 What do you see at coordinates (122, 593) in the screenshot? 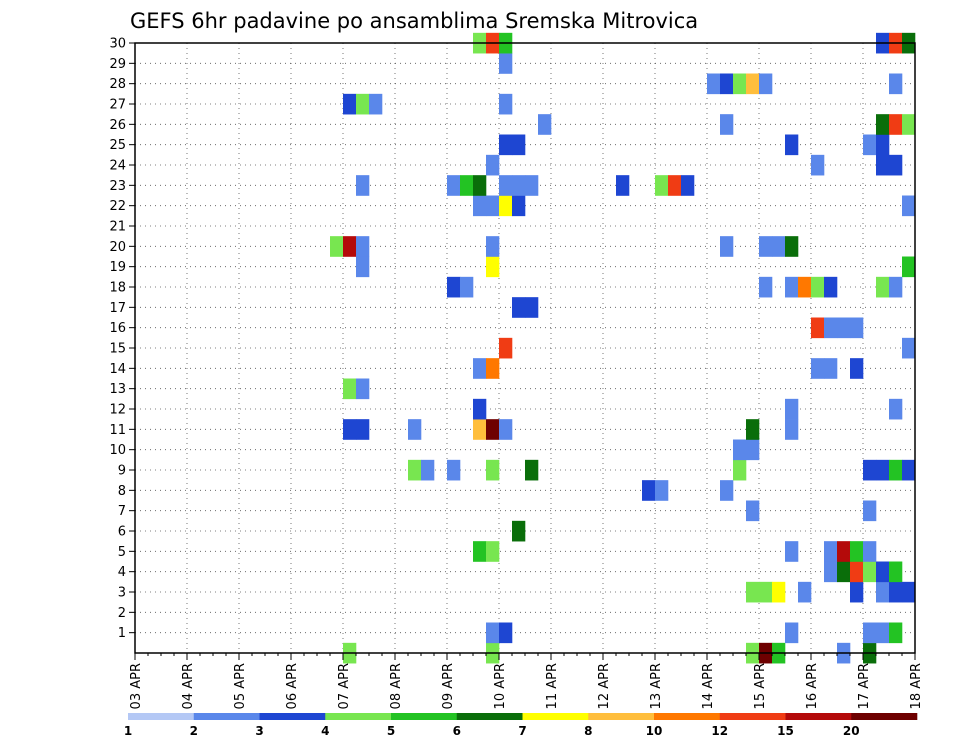
I see `y-tick-label: 3` at bounding box center [122, 593].